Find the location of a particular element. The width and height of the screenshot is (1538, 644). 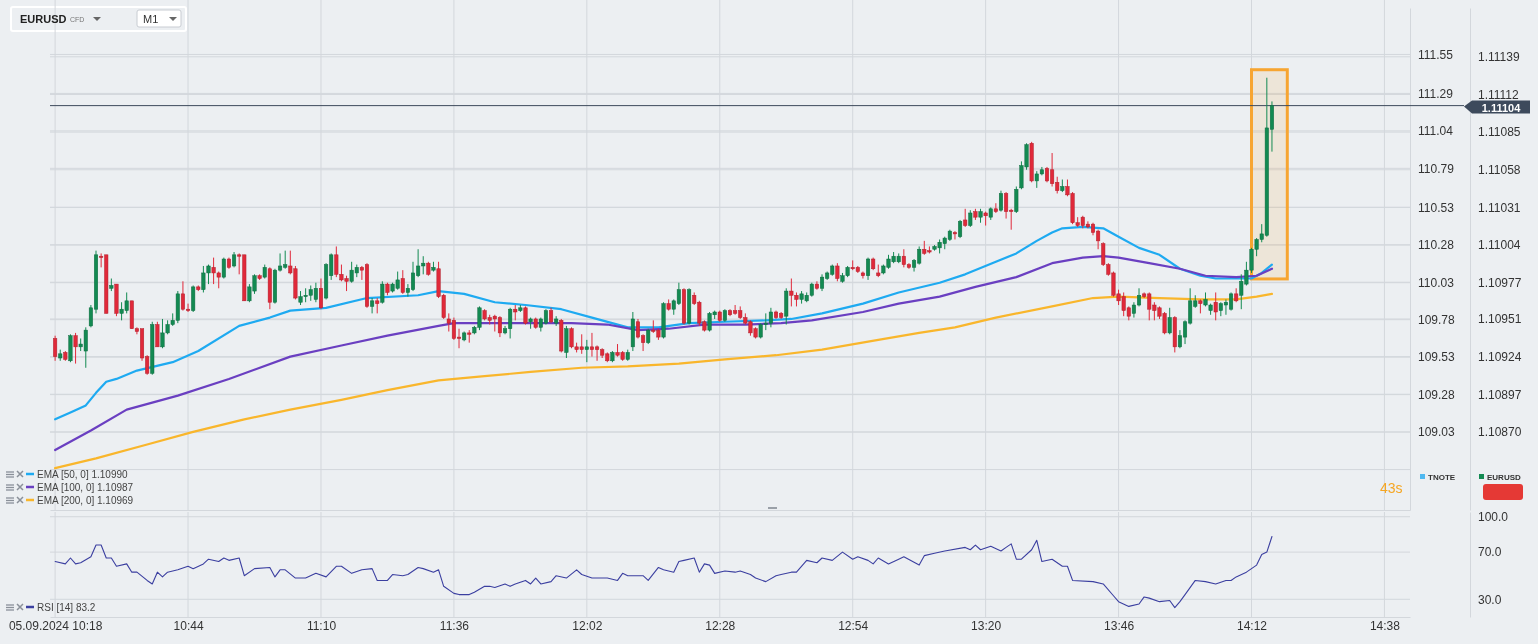

y-tick-label: 100.0 is located at coordinates (1493, 517).